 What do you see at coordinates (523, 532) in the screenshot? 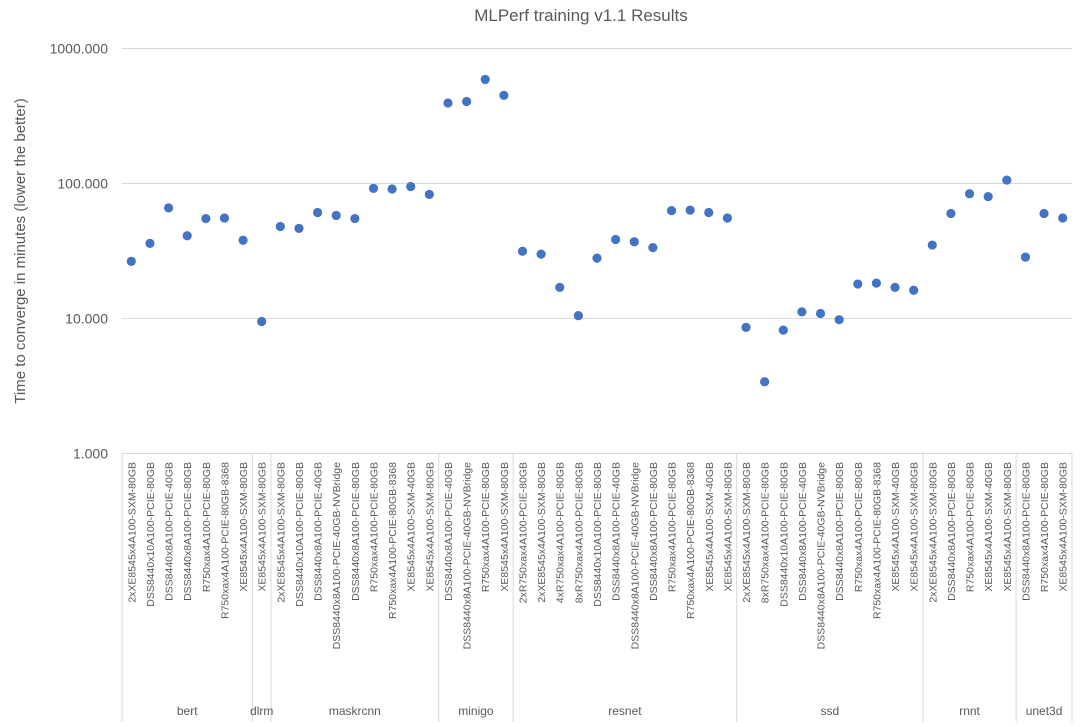
I see `x-tick-label: 2xR750xax4A100-PCIE-80GB` at bounding box center [523, 532].